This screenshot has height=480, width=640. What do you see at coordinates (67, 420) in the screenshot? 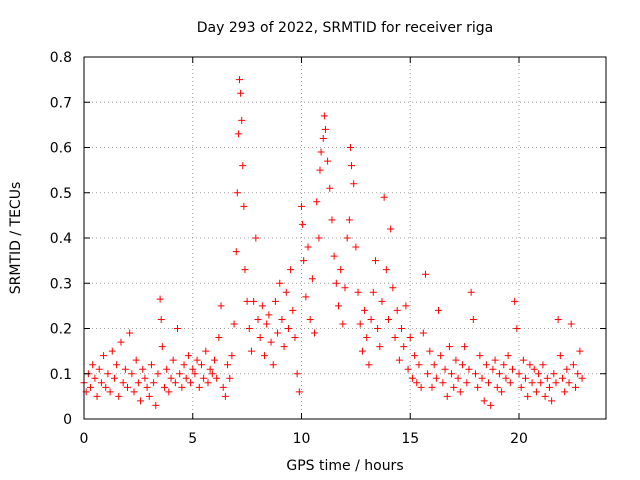
I see `y-tick-label: 0` at bounding box center [67, 420].